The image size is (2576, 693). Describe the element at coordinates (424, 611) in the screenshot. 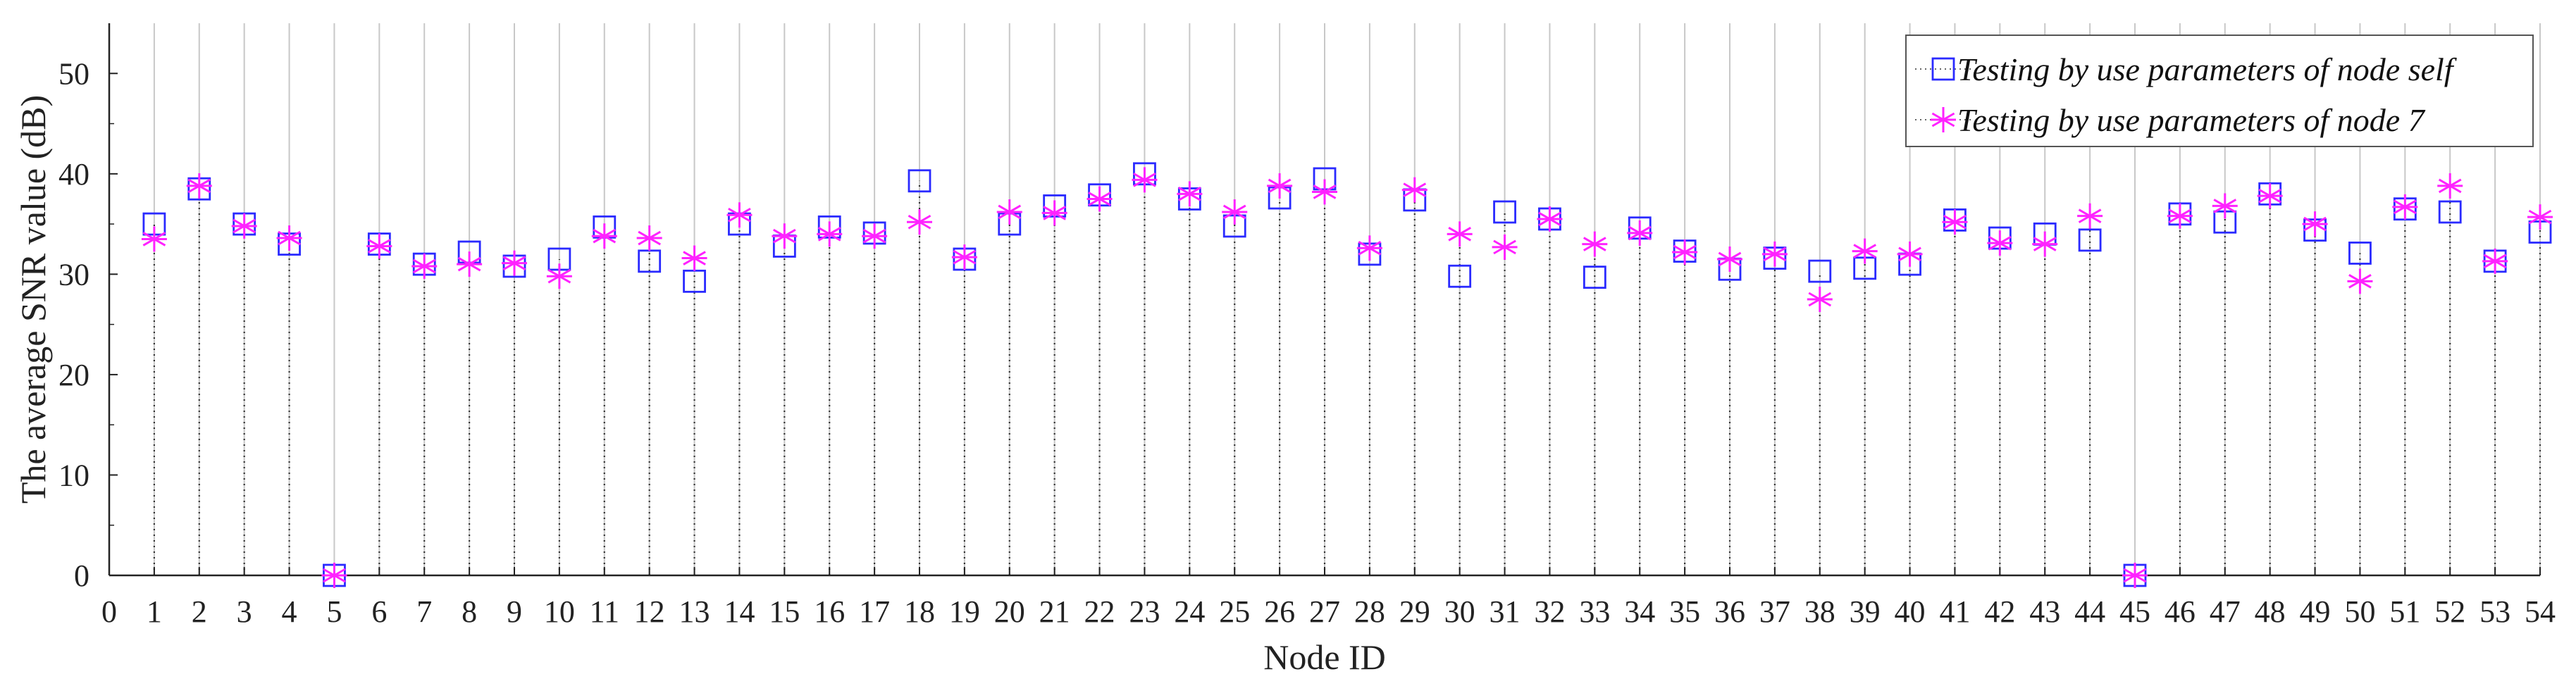

I see `x-tick-label-7: 7` at that location.